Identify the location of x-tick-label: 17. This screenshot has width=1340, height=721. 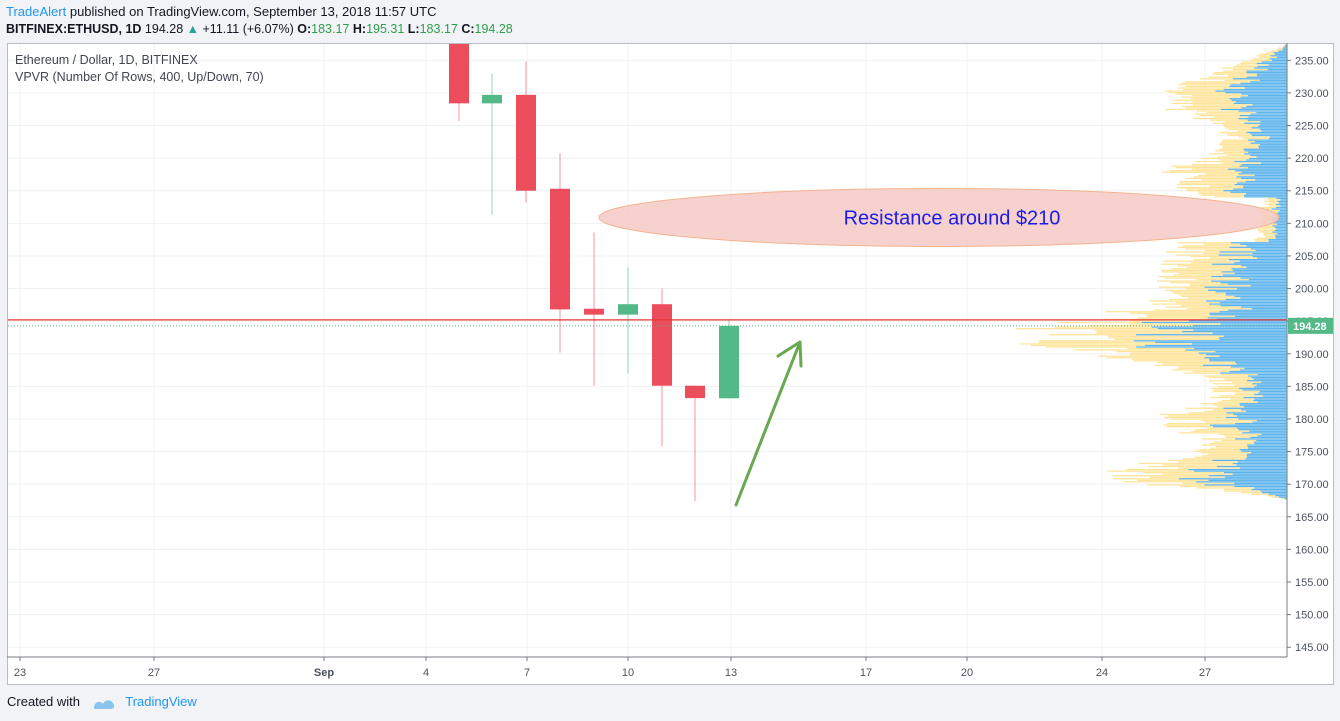
(866, 673).